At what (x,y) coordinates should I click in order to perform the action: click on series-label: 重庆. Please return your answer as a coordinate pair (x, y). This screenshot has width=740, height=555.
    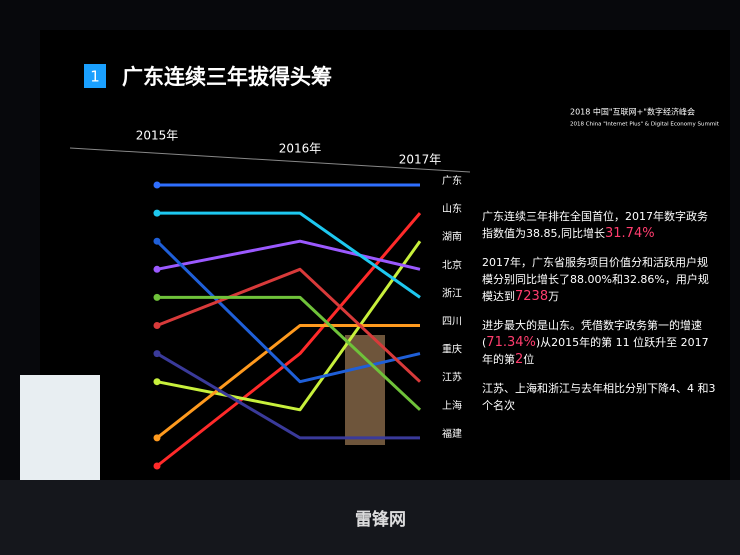
    Looking at the image, I should click on (452, 349).